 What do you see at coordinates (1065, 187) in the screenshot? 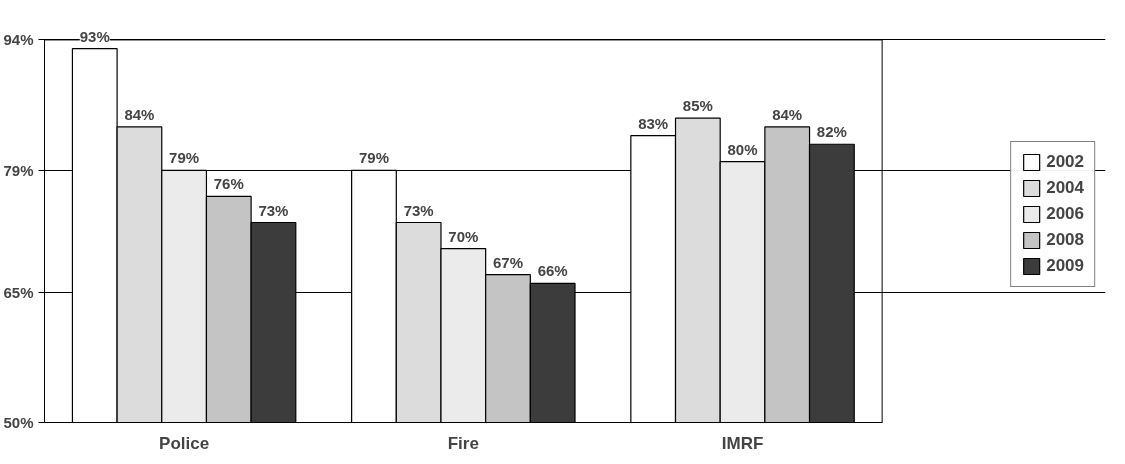
I see `legend-label: 2004` at bounding box center [1065, 187].